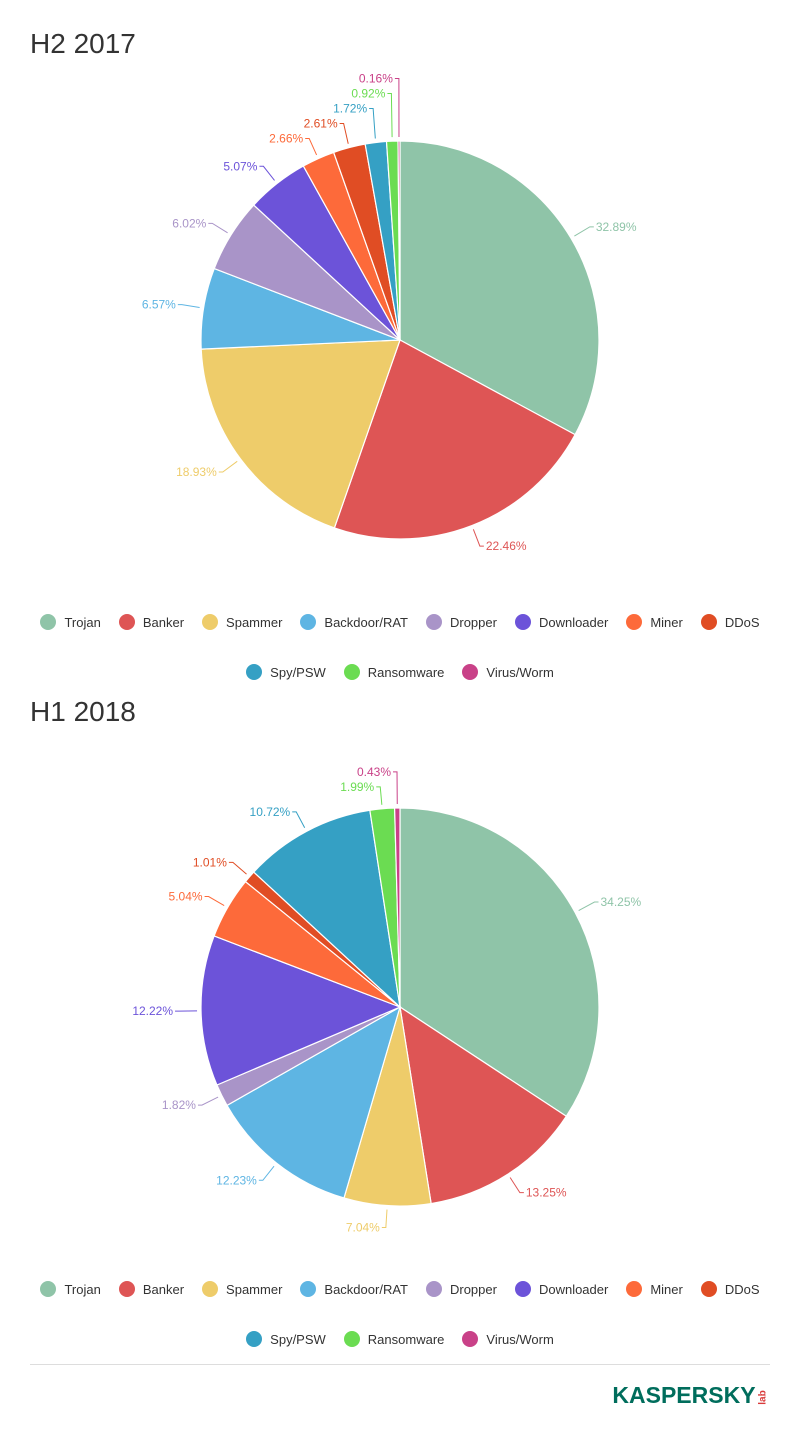 Image resolution: width=800 pixels, height=1430 pixels. Describe the element at coordinates (236, 1180) in the screenshot. I see `data-label: 12.23%` at that location.